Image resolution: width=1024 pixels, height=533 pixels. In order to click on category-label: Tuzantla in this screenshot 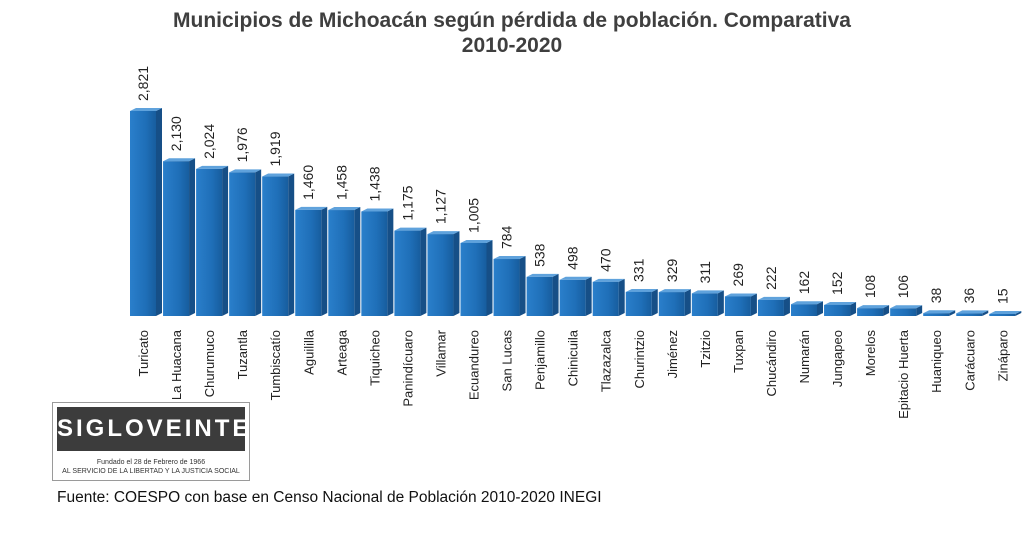, I will do `click(242, 354)`.